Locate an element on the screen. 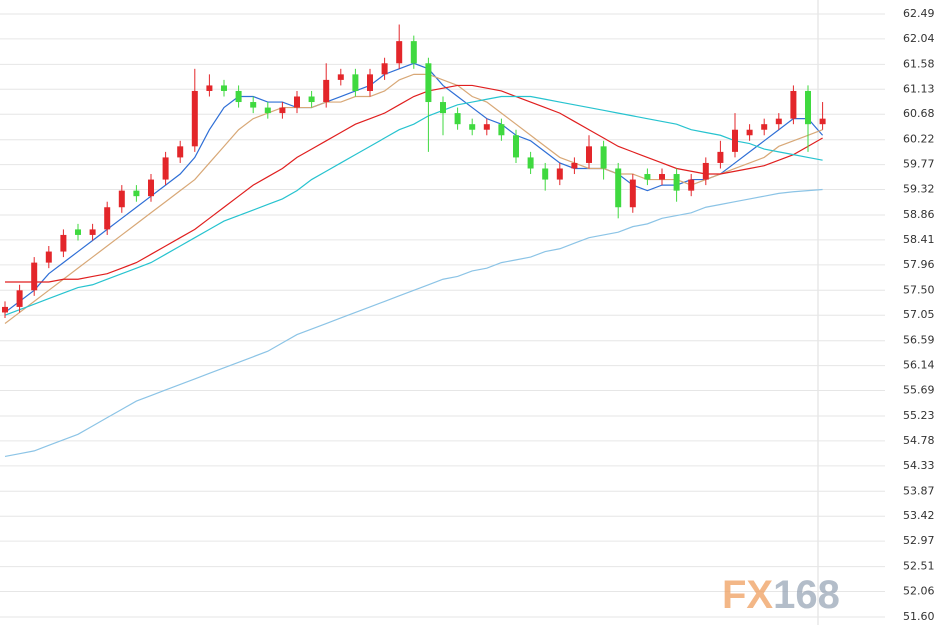 This screenshot has width=939, height=625. watermark: FX168 is located at coordinates (781, 595).